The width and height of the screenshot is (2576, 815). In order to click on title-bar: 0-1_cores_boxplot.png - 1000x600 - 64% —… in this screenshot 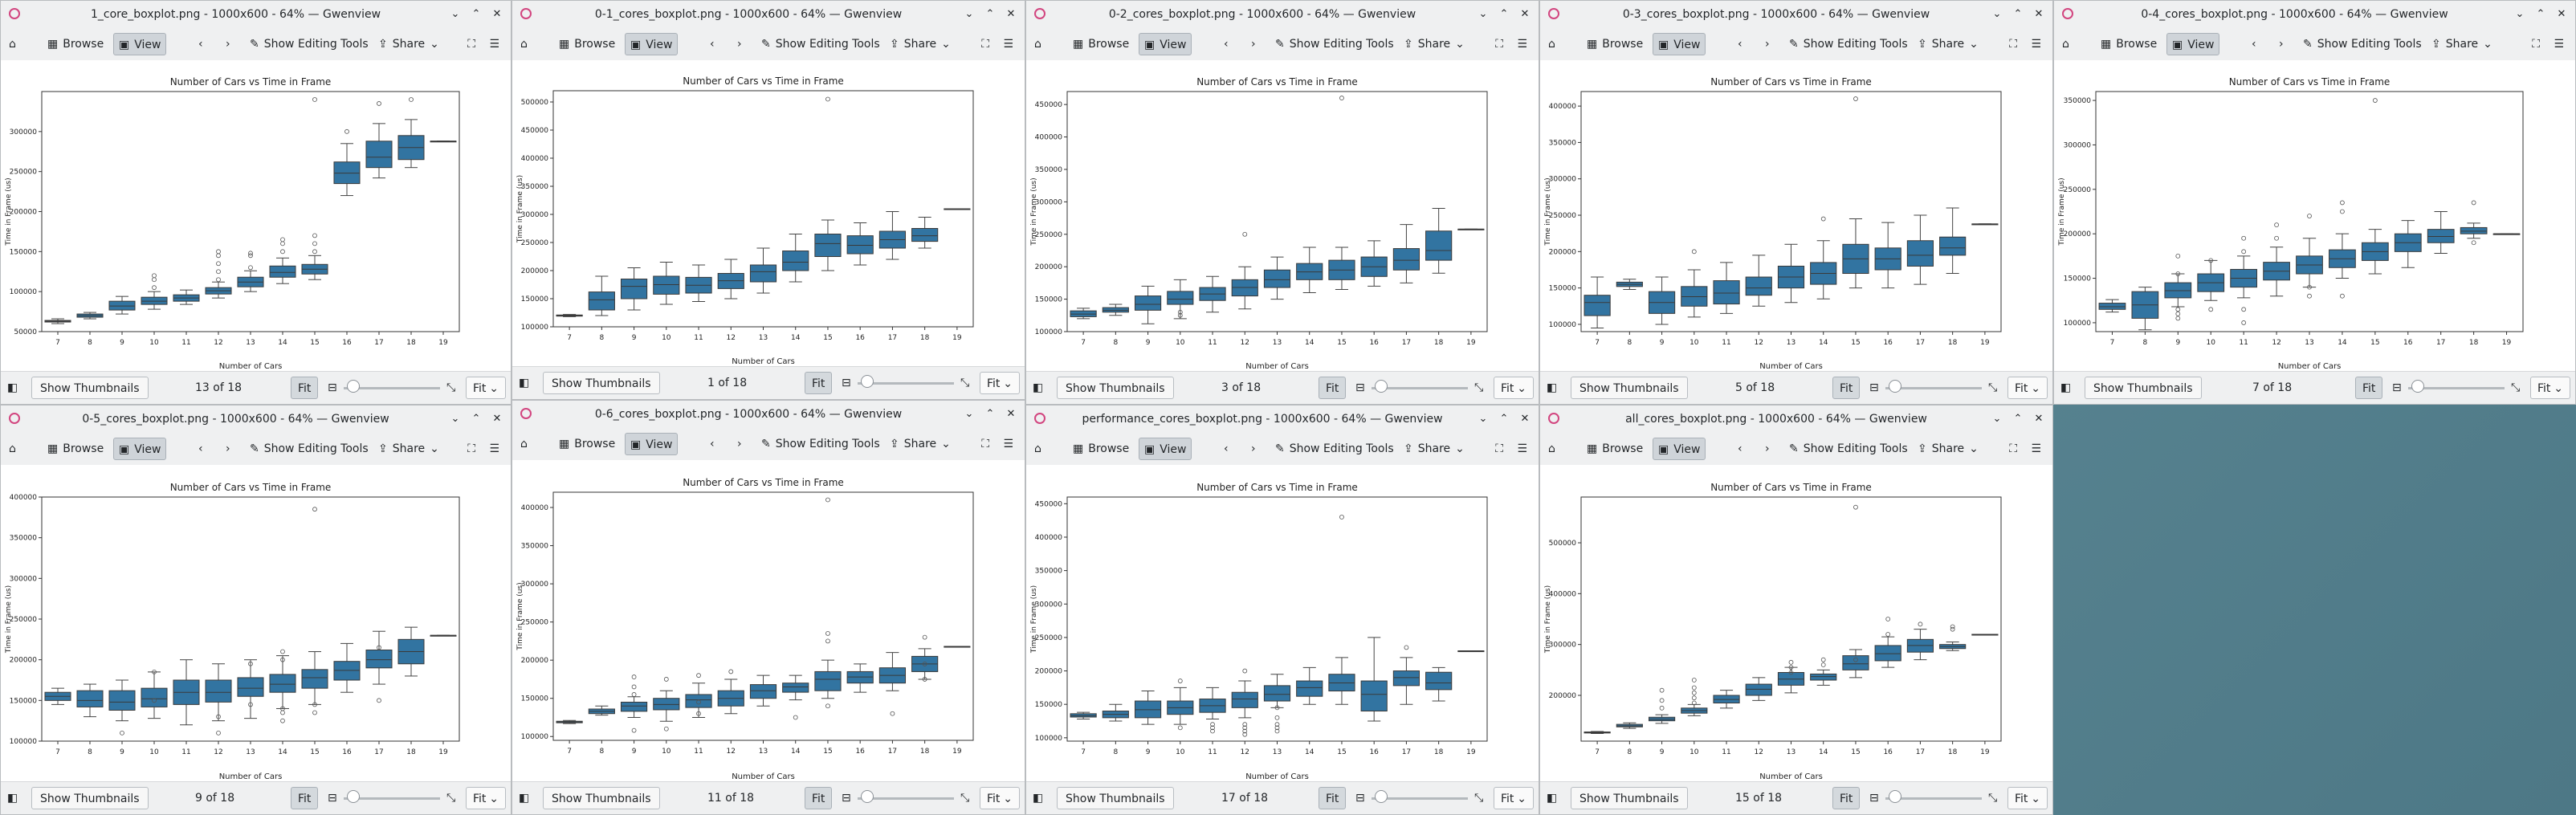, I will do `click(768, 15)`.